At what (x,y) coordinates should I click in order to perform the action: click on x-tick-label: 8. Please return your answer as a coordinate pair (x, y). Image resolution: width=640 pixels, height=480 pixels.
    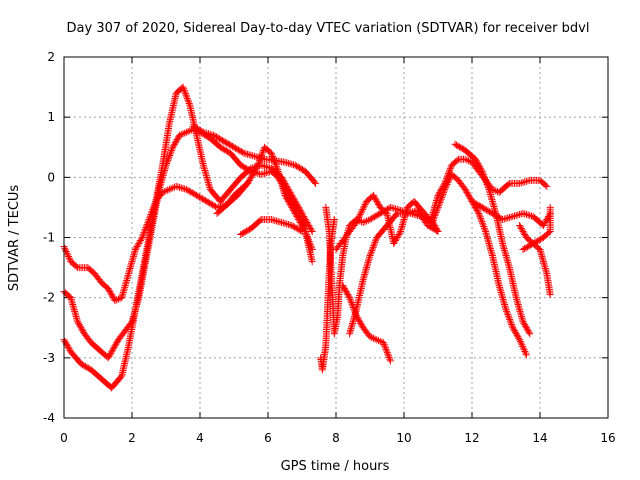
    Looking at the image, I should click on (336, 438).